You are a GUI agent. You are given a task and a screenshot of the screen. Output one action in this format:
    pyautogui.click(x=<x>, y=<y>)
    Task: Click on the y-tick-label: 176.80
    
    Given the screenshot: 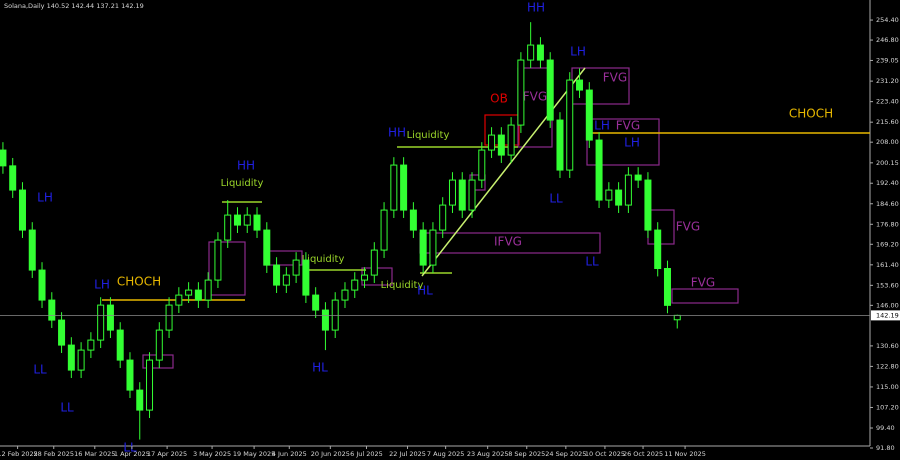 What is the action you would take?
    pyautogui.click(x=887, y=224)
    